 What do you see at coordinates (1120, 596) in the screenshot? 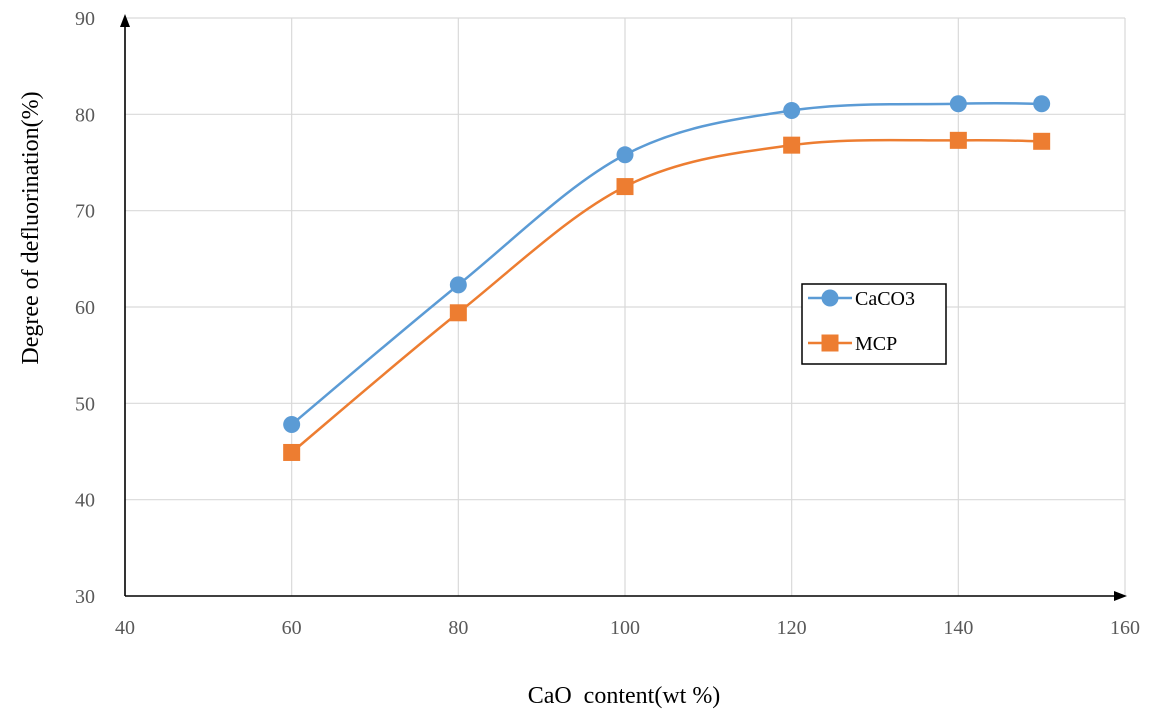
I see `x-axis-arrow` at bounding box center [1120, 596].